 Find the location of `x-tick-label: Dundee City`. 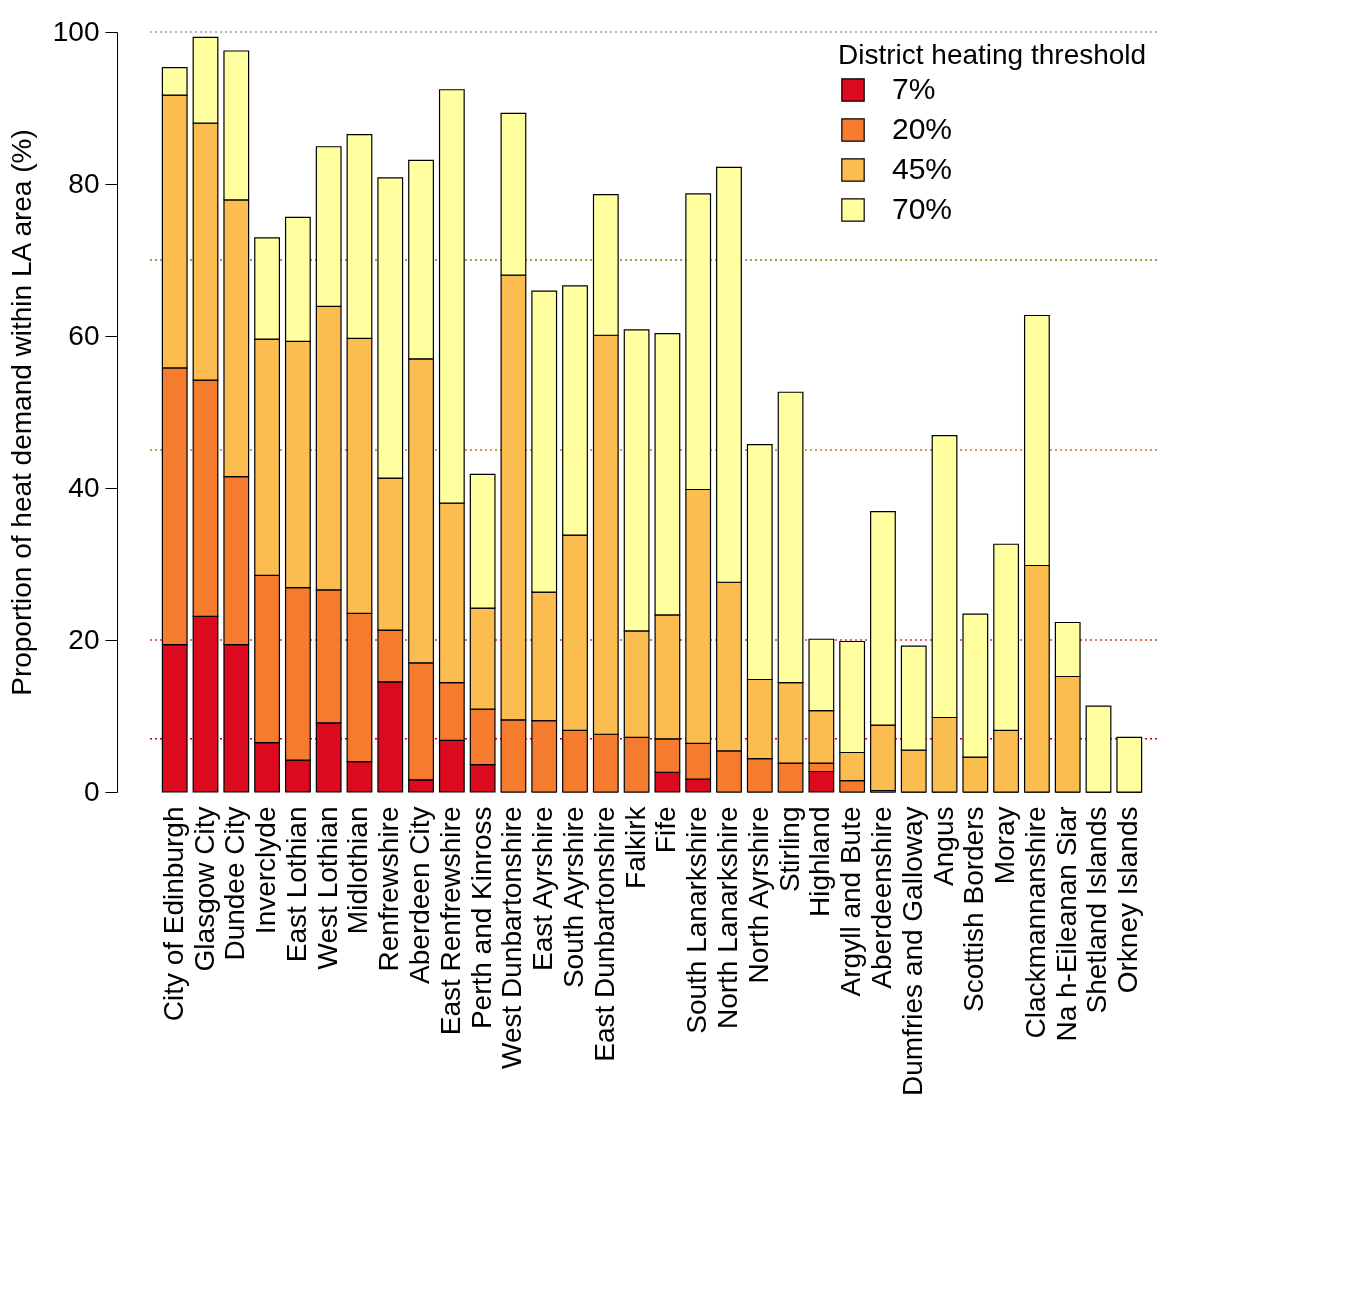

x-tick-label: Dundee City is located at coordinates (235, 883).